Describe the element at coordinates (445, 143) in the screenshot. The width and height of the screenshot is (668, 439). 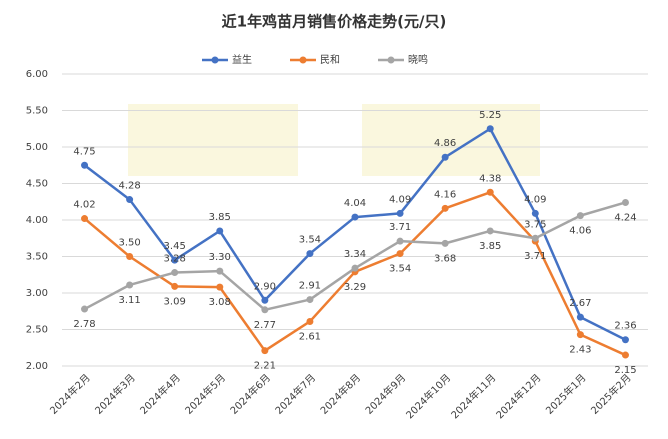
I see `data-label: 4.86` at that location.